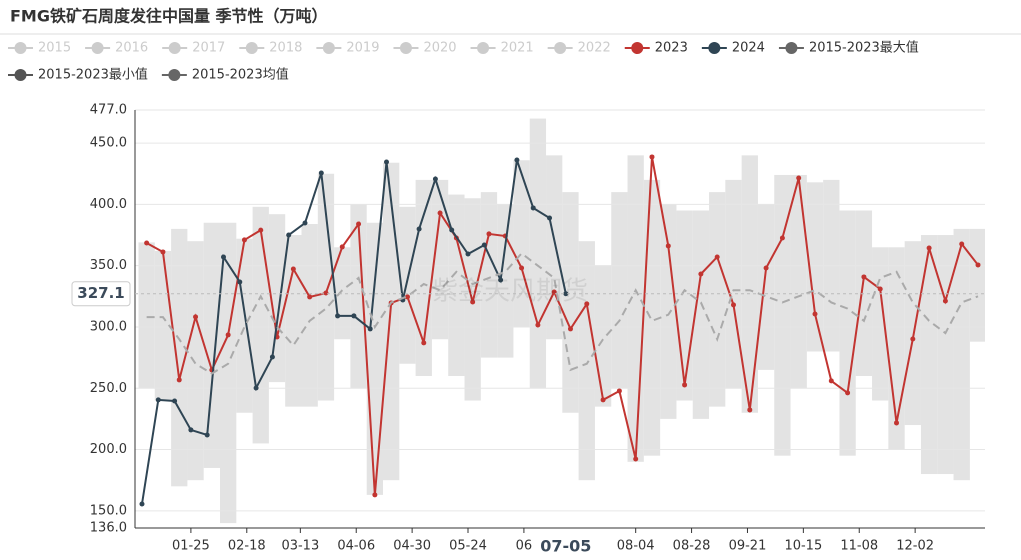 The image size is (1021, 560). I want to click on x-tick-label: 06, so click(524, 546).